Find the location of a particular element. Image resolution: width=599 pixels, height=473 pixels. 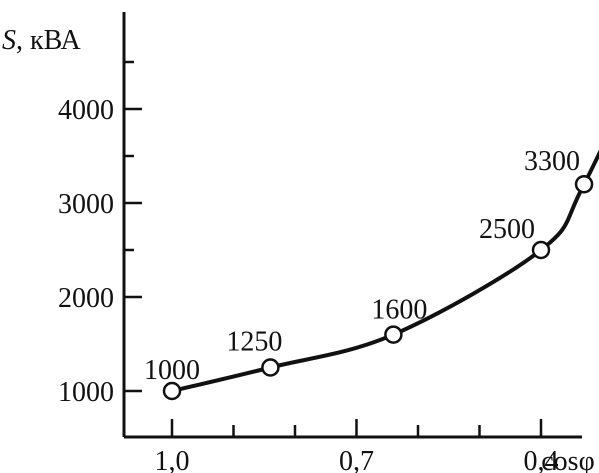

y-axis-label: S, кВА is located at coordinates (42, 40).